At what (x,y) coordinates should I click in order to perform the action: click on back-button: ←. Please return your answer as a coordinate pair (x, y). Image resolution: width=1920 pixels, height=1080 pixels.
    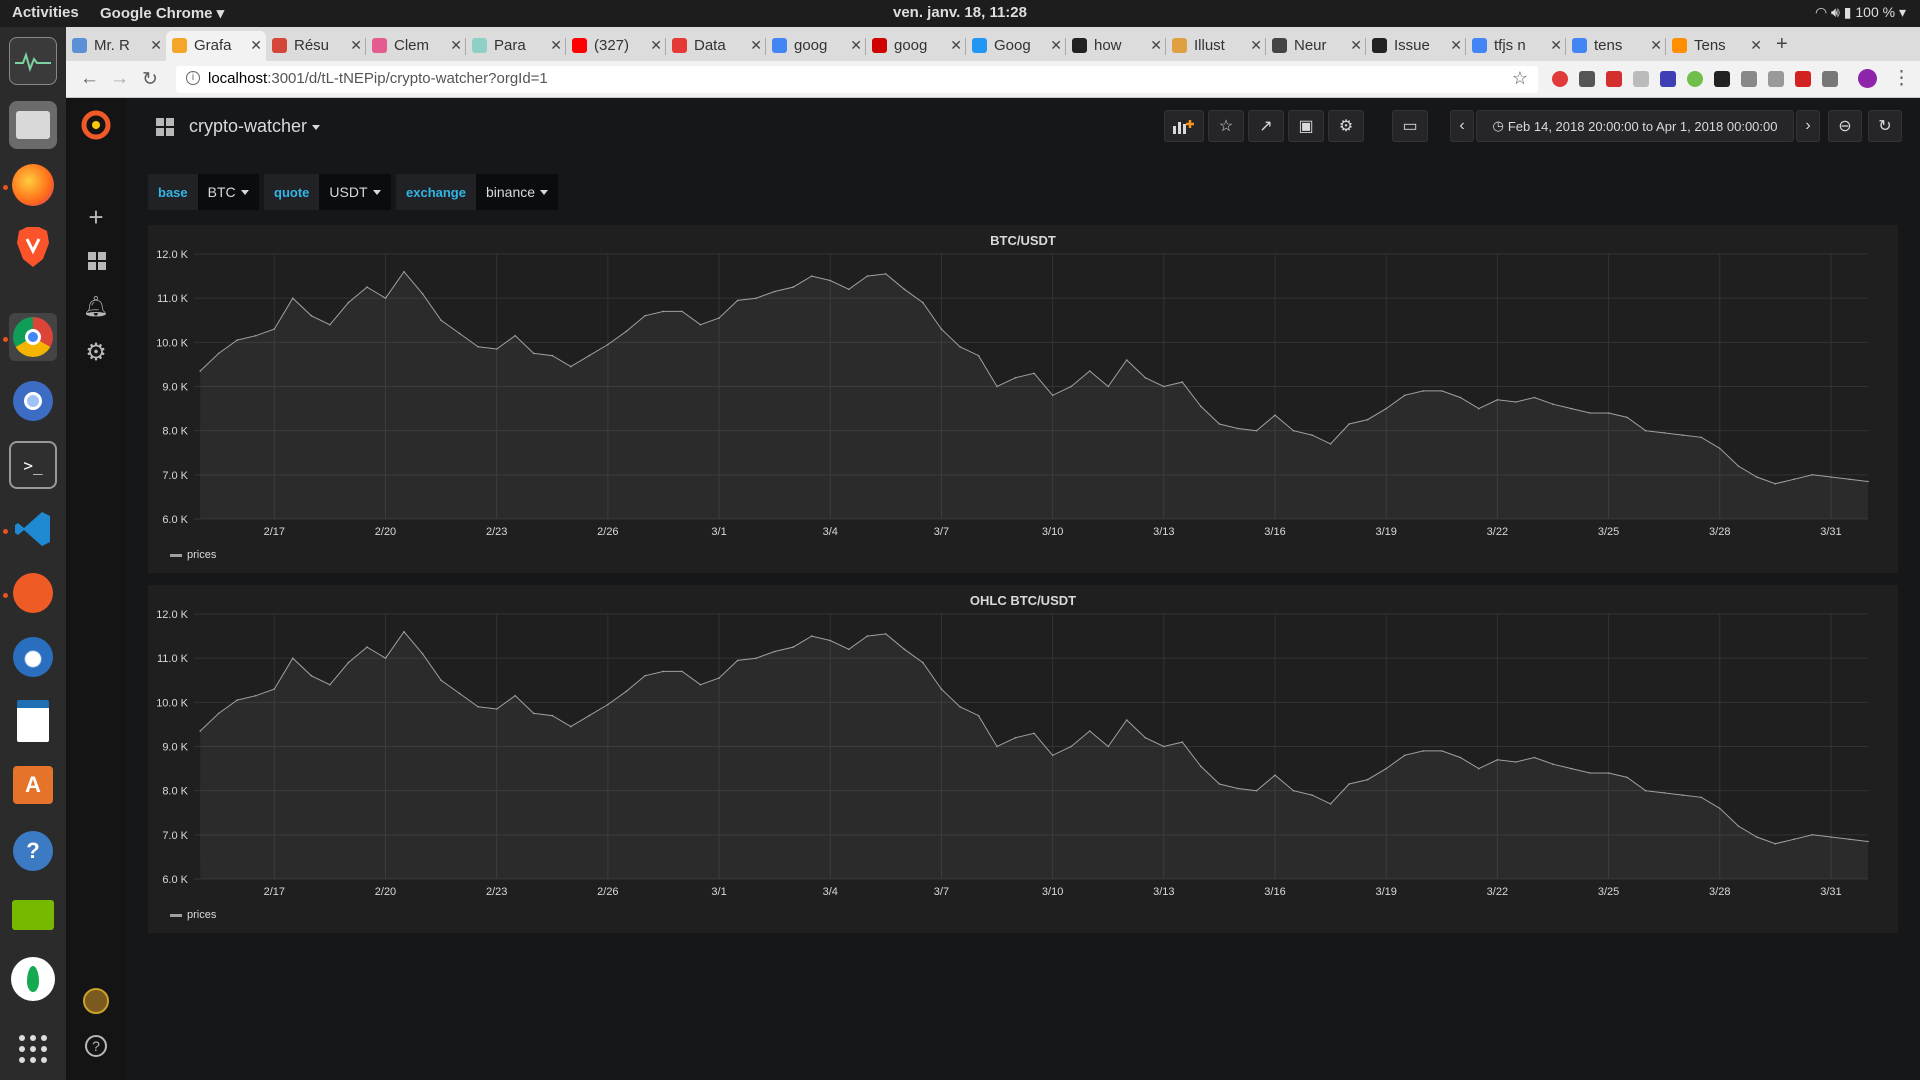
    Looking at the image, I should click on (89, 78).